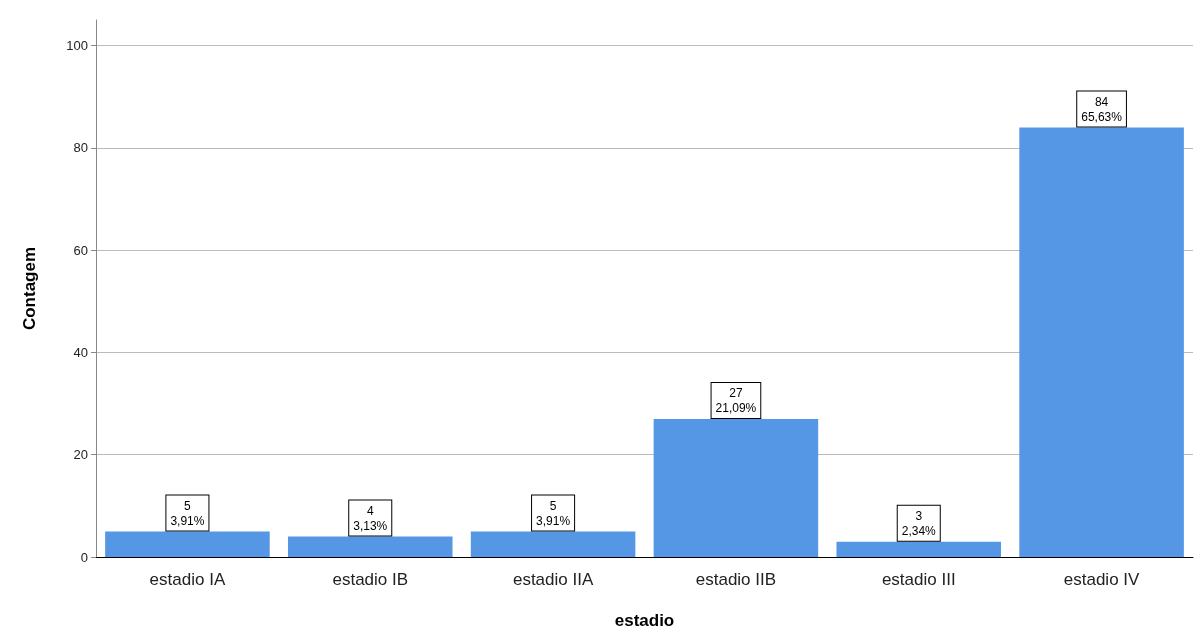 The width and height of the screenshot is (1202, 644). Describe the element at coordinates (29, 288) in the screenshot. I see `y-axis-title: Contagem` at that location.